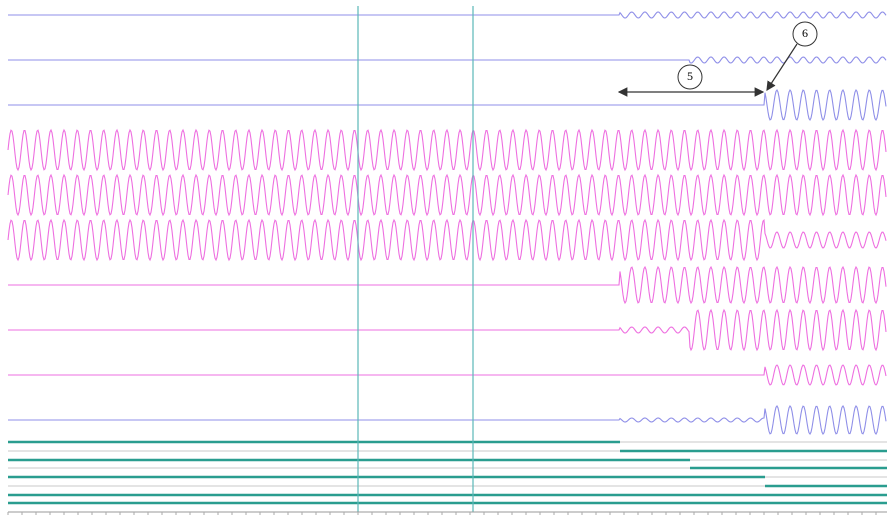  I want to click on pointer-arrow, so click(782, 67).